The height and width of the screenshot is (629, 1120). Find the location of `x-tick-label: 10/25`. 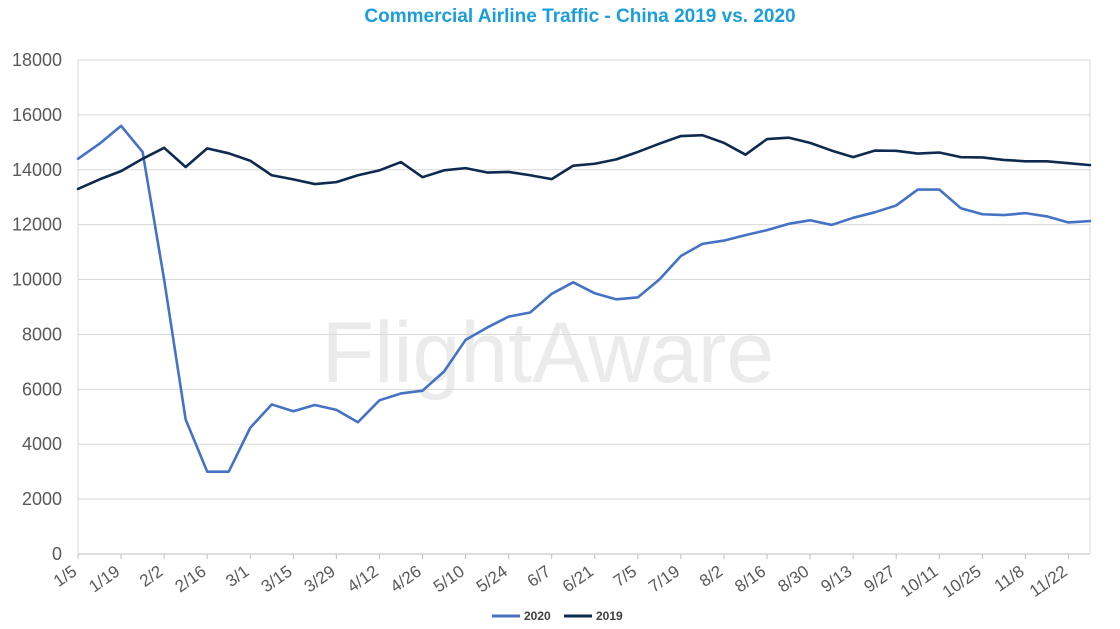

x-tick-label: 10/25 is located at coordinates (962, 582).